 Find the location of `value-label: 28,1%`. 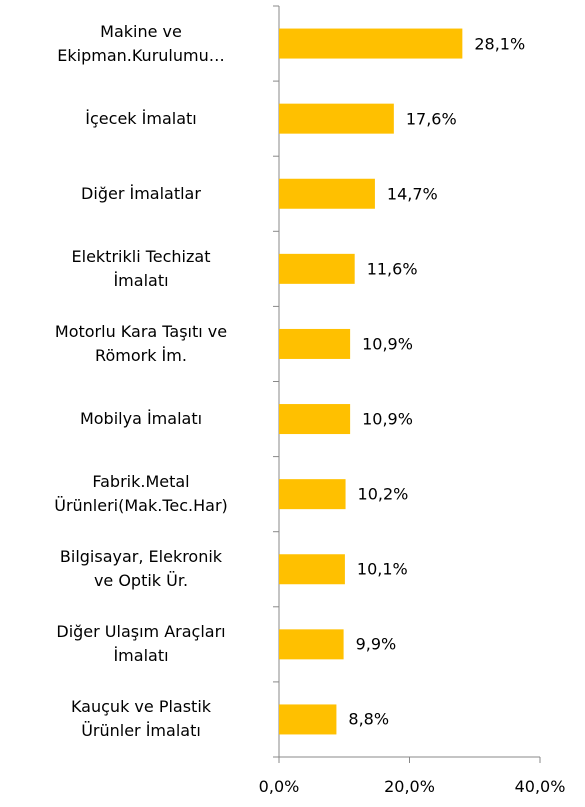

value-label: 28,1% is located at coordinates (500, 44).